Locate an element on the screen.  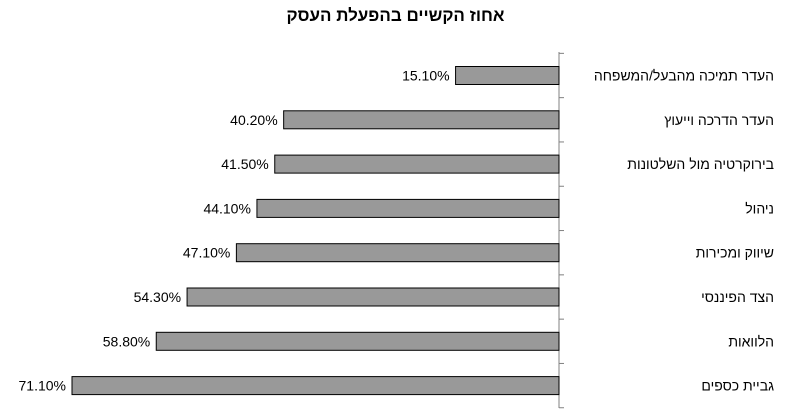
data-label: 41.50% is located at coordinates (244, 164).